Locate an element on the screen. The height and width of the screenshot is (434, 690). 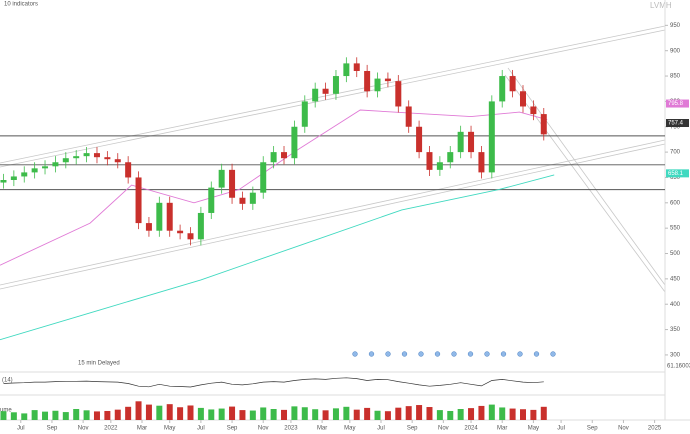
last-price-tag: 757.4 is located at coordinates (677, 123).